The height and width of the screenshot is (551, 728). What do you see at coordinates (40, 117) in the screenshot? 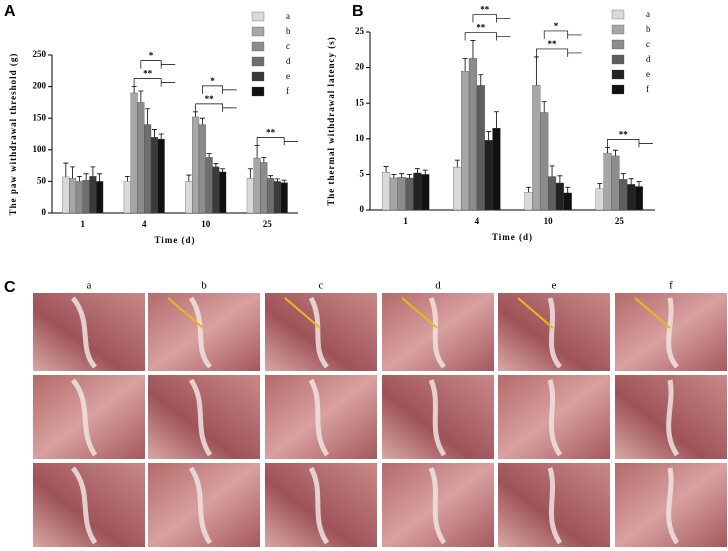
I see `y-tick-label: 150` at bounding box center [40, 117].